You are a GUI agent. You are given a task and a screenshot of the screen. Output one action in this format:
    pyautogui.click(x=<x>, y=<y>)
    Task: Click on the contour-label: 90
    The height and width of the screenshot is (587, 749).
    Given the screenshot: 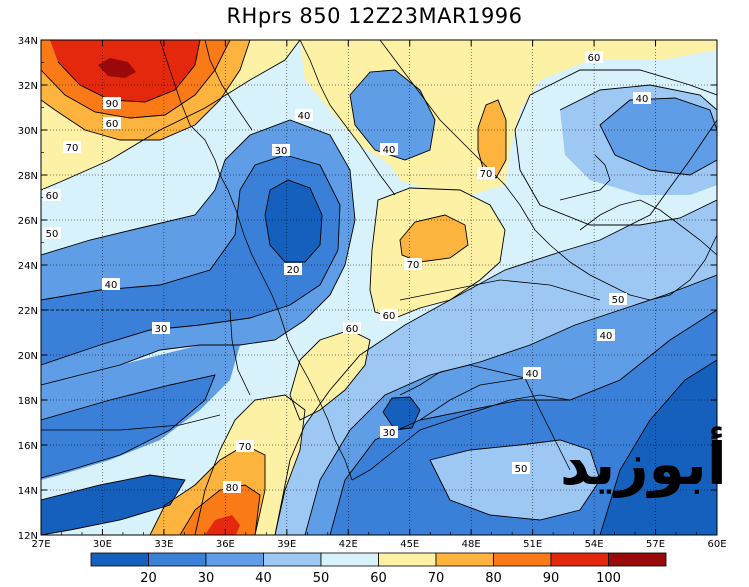 What is the action you would take?
    pyautogui.click(x=112, y=104)
    